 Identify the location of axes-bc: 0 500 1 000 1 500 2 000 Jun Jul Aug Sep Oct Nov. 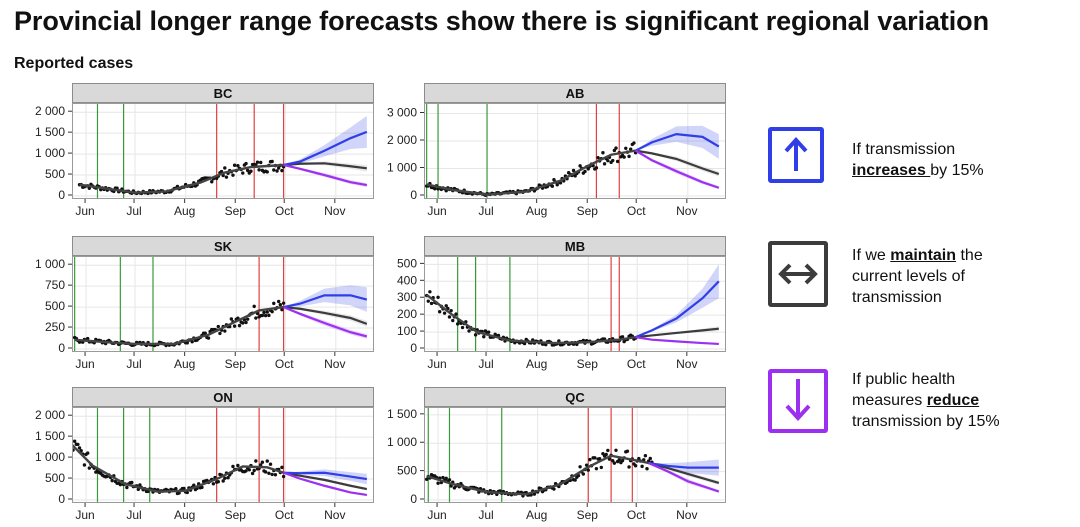
(190, 161).